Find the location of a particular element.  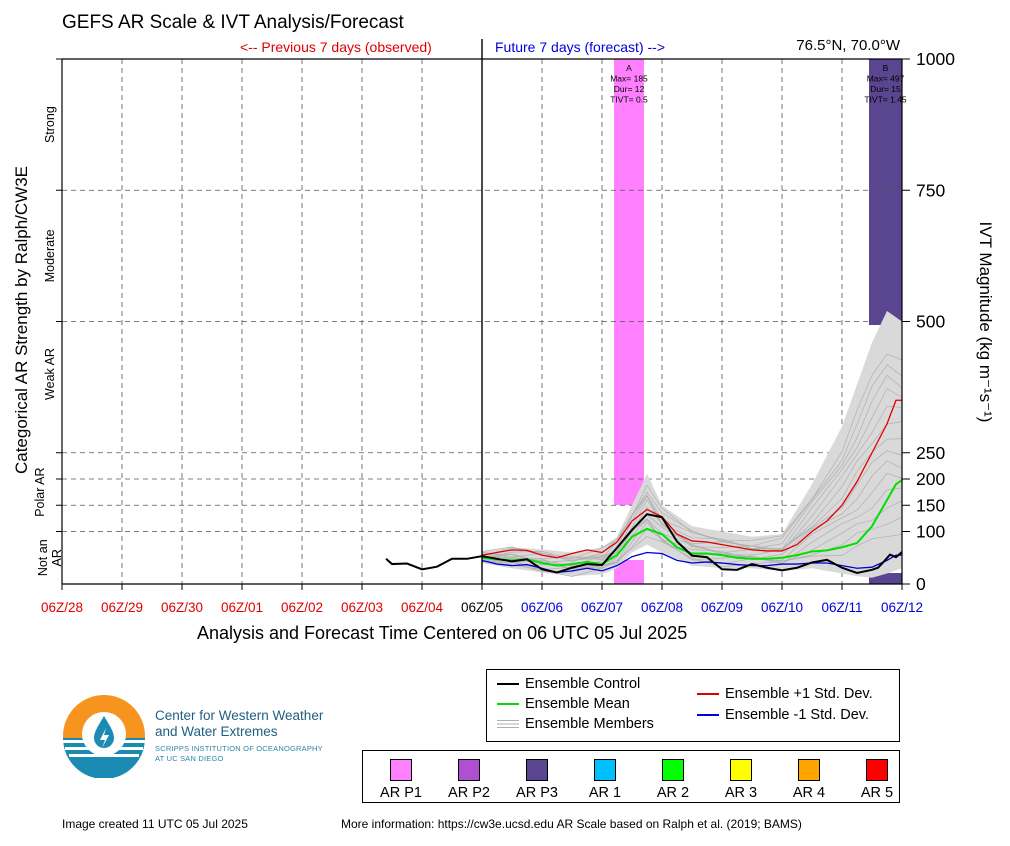

category-label: Weak AR is located at coordinates (50, 374).